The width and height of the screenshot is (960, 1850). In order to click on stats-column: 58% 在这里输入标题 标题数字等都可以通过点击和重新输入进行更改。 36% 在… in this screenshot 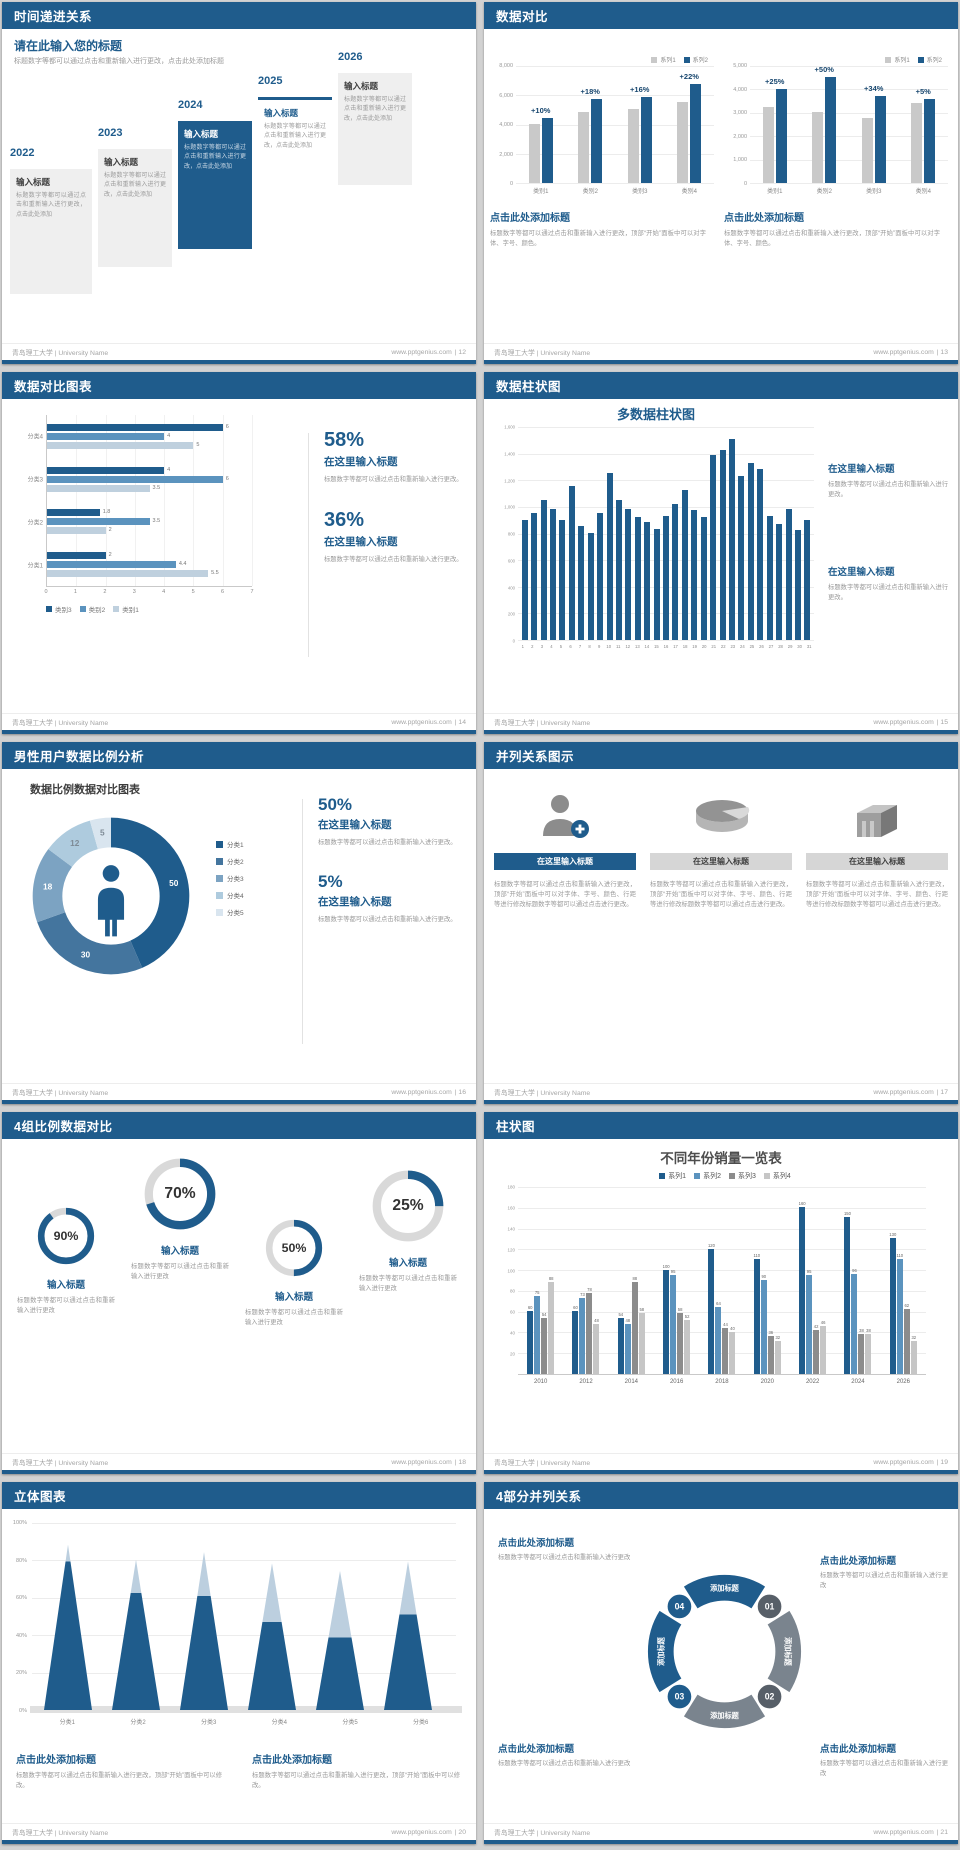, I will do `click(395, 497)`.